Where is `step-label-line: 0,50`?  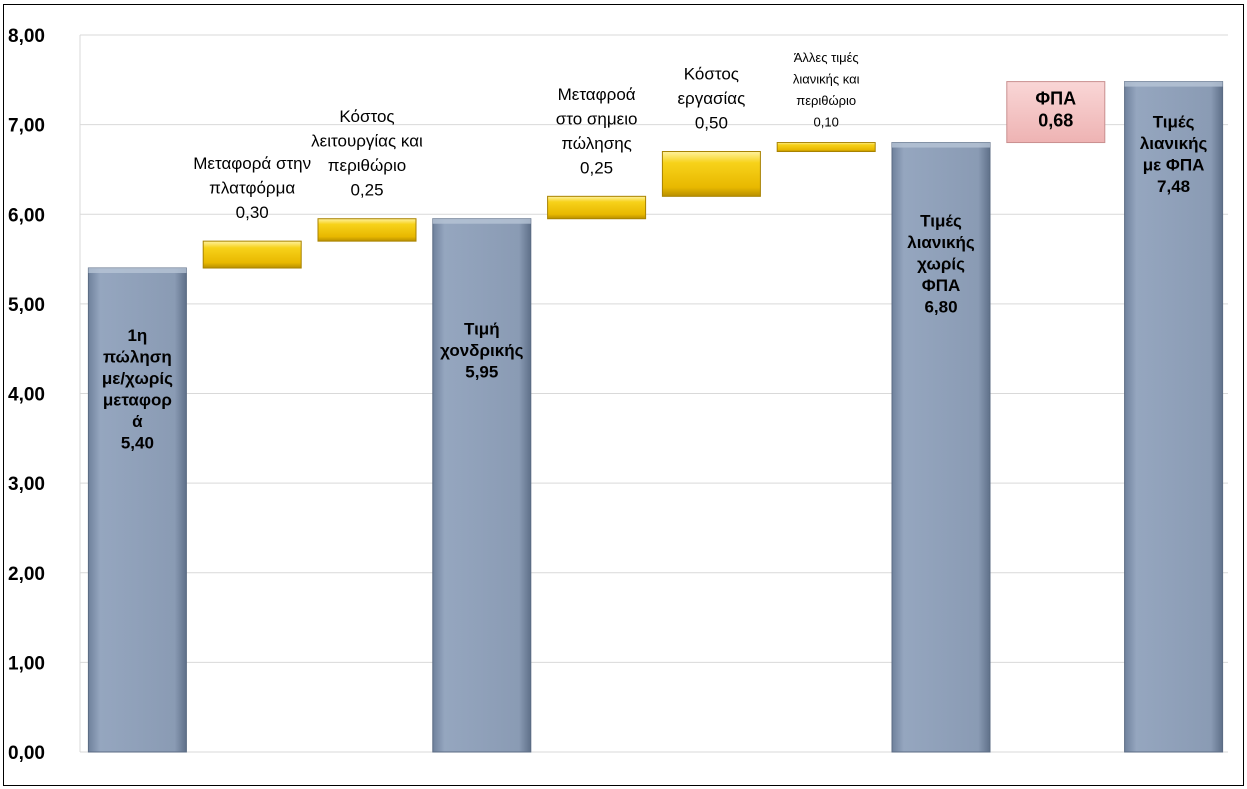
step-label-line: 0,50 is located at coordinates (711, 123).